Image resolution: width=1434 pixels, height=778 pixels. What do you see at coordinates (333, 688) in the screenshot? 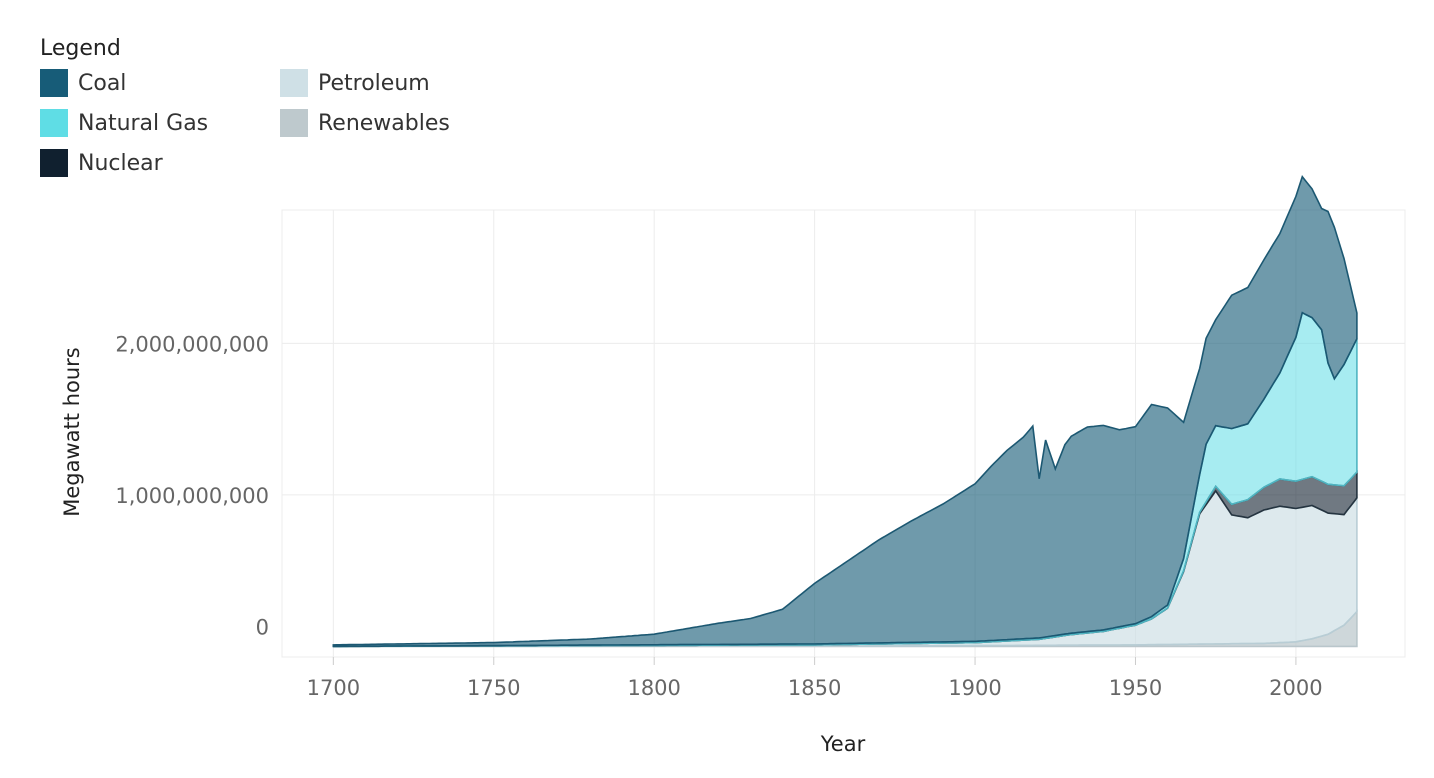
I see `x-tick-label: 1700` at bounding box center [333, 688].